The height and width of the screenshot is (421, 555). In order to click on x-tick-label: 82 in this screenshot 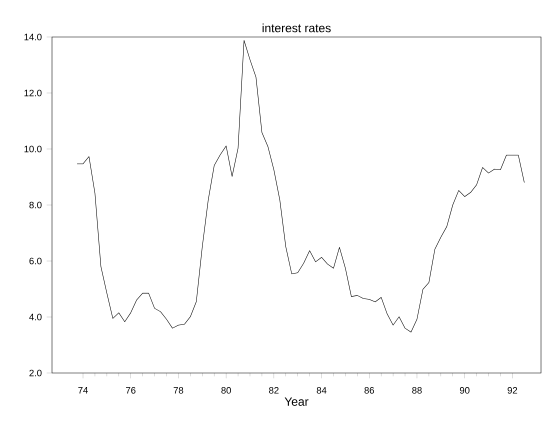, I will do `click(274, 390)`.